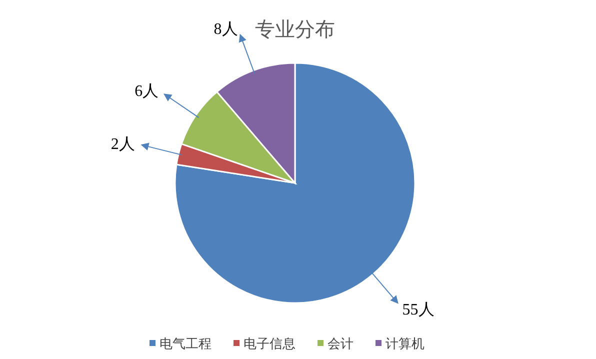  Describe the element at coordinates (295, 29) in the screenshot. I see `title: 专业分布` at that location.